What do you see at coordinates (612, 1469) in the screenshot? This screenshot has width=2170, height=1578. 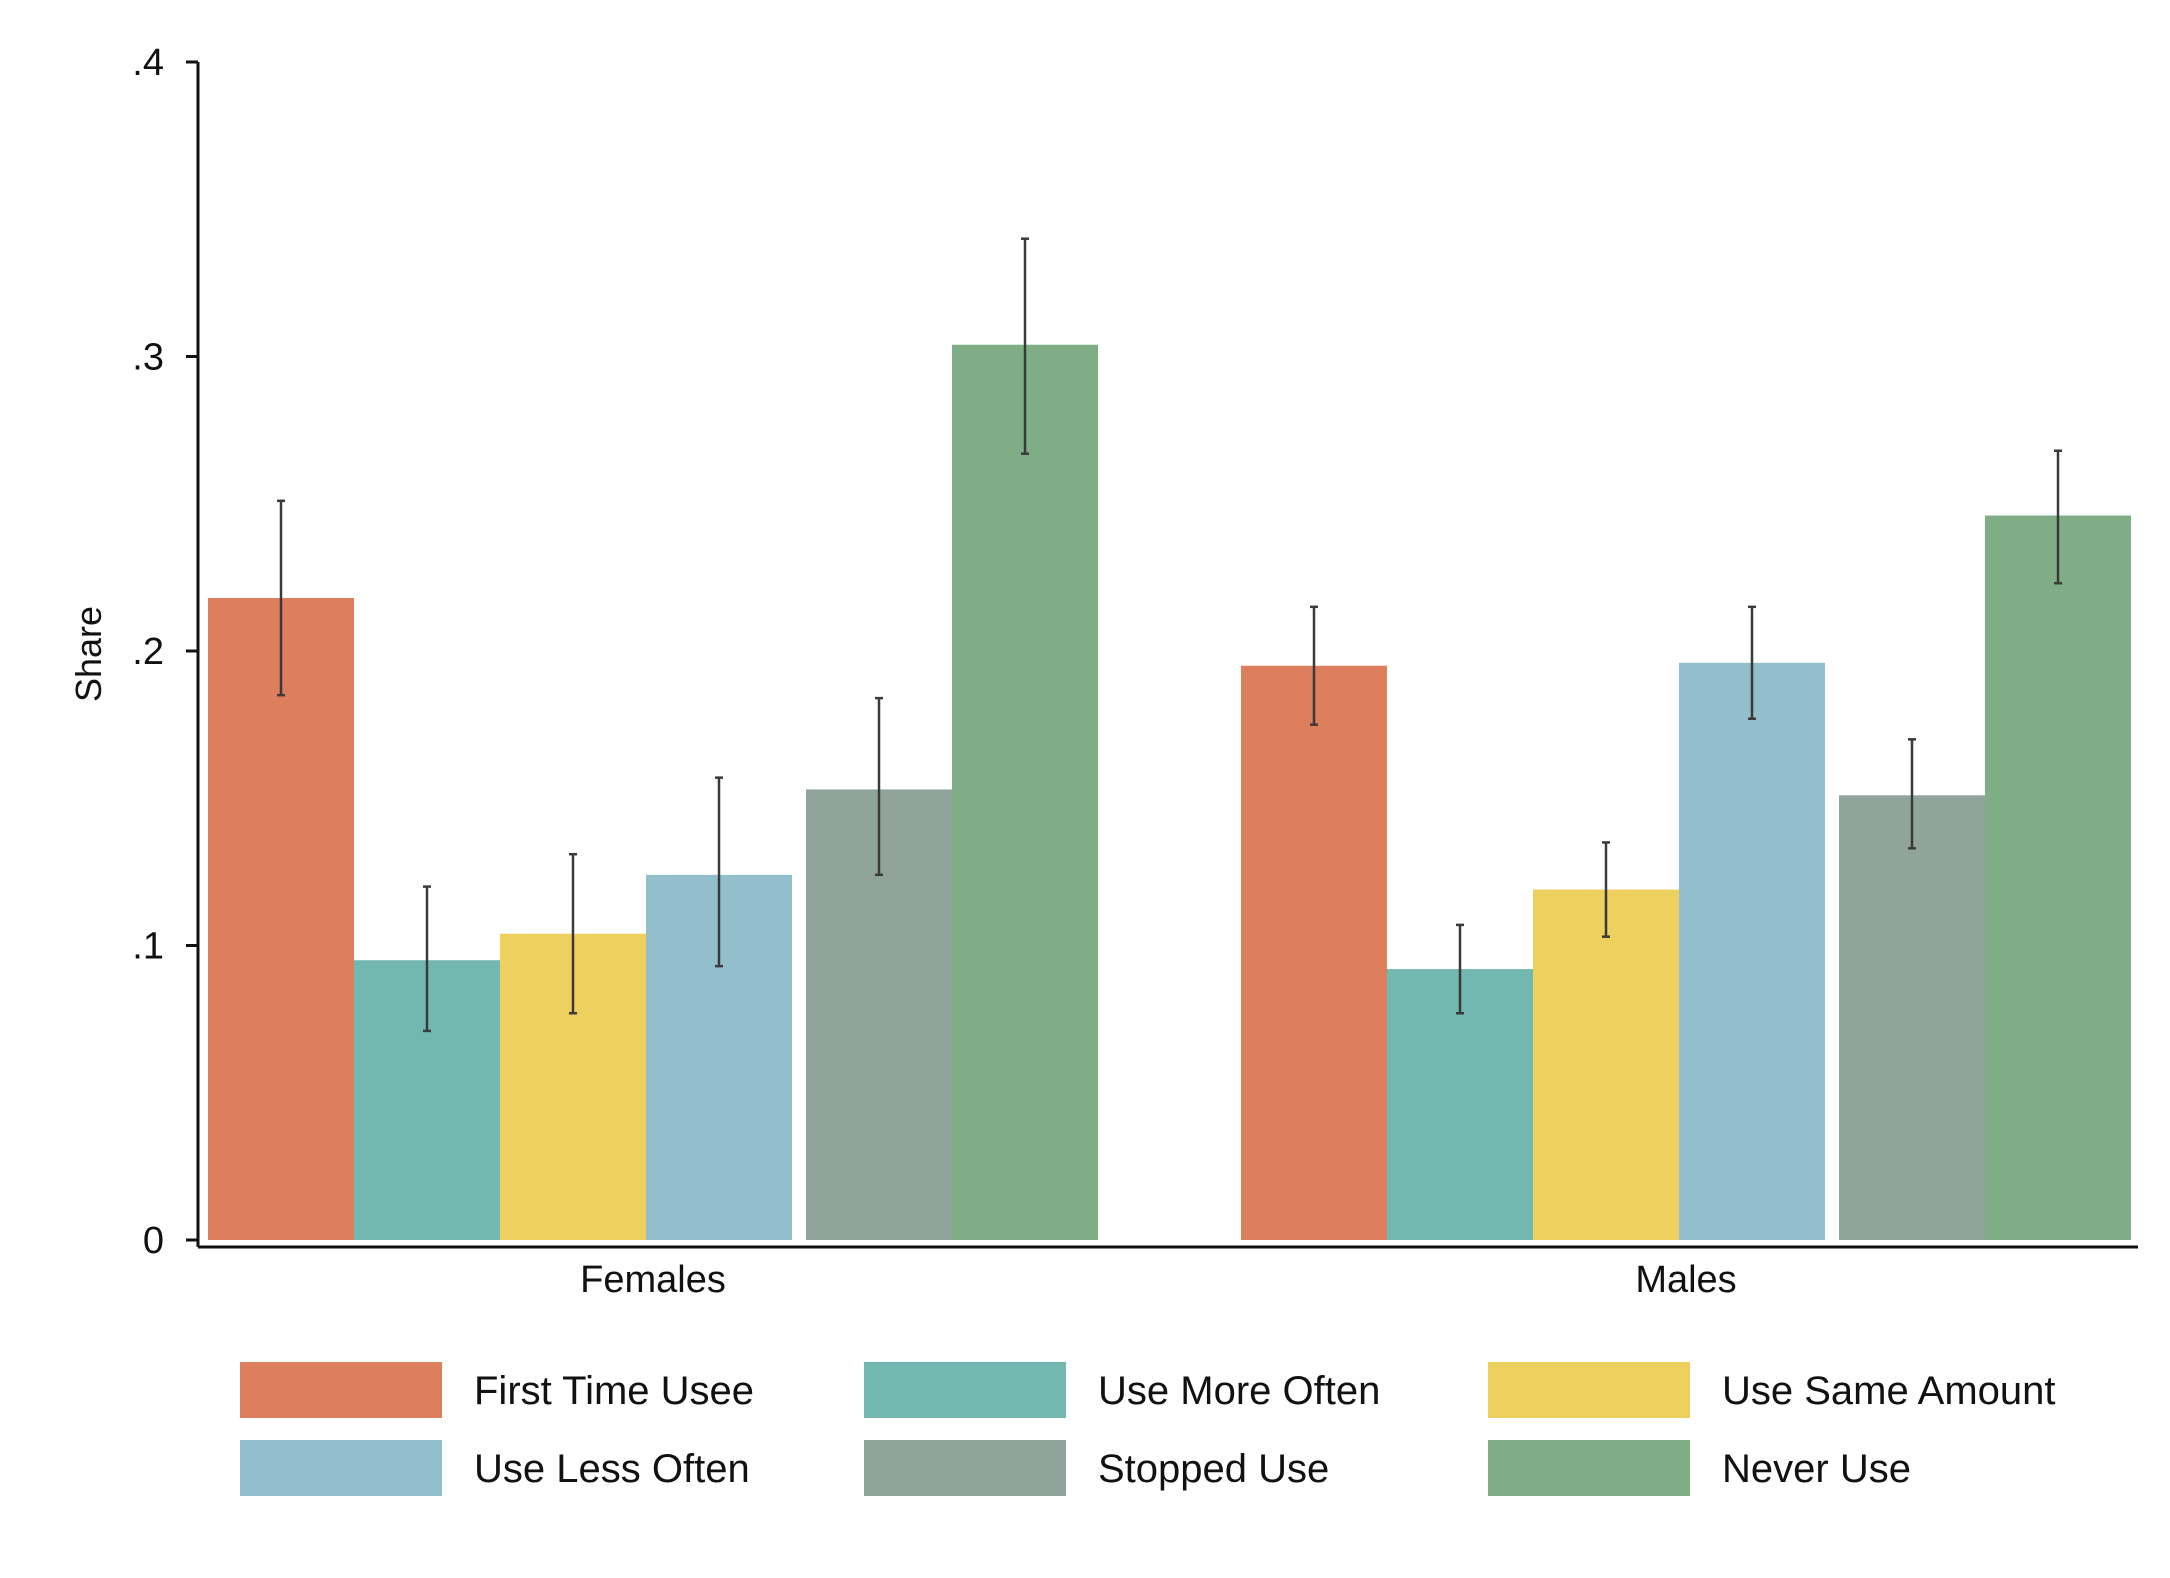 I see `legend-label: Use Less Often` at bounding box center [612, 1469].